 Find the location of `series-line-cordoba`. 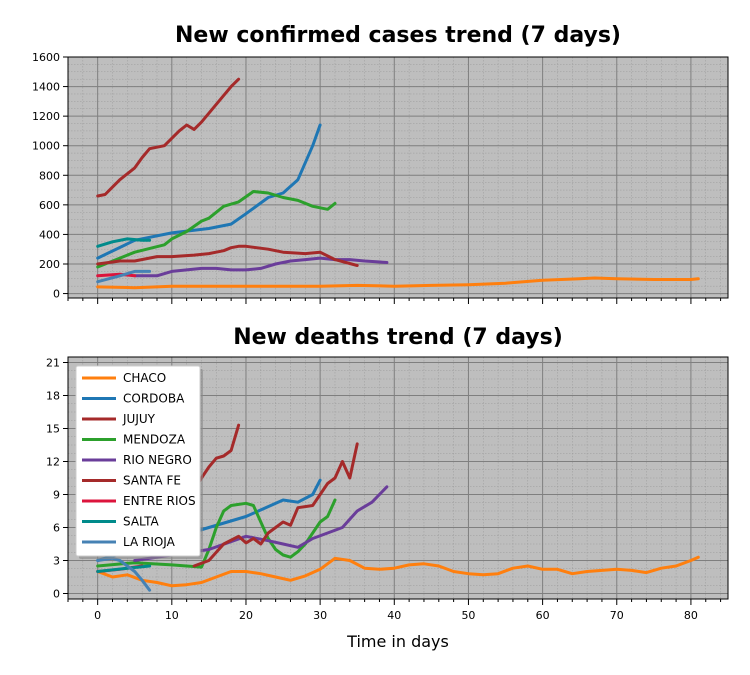

series-line-cordoba is located at coordinates (209, 191).